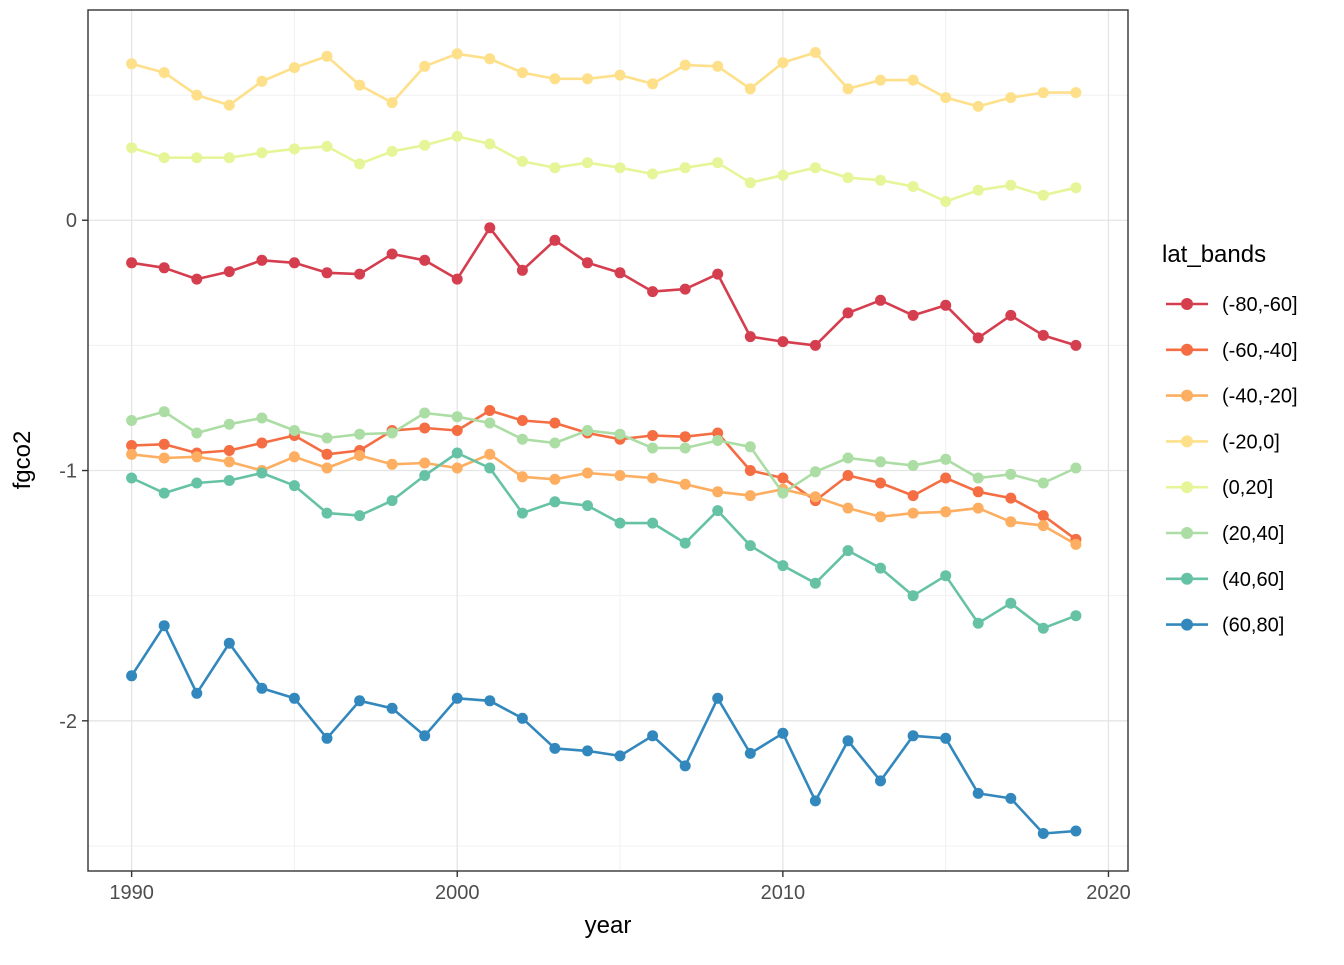  What do you see at coordinates (1253, 580) in the screenshot?
I see `legend-item-label: (40,60]` at bounding box center [1253, 580].